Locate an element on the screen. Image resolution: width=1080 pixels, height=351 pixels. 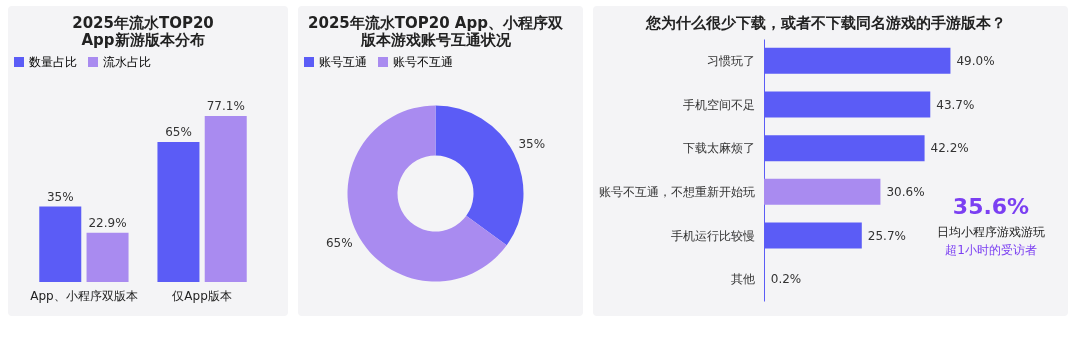
legend-label: 流水占比 is located at coordinates (127, 62).